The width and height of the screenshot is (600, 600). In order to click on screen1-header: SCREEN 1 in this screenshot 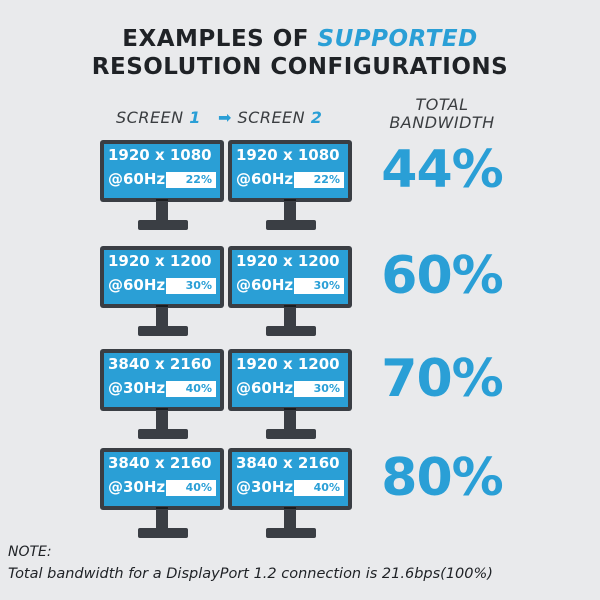, I will do `click(158, 117)`.